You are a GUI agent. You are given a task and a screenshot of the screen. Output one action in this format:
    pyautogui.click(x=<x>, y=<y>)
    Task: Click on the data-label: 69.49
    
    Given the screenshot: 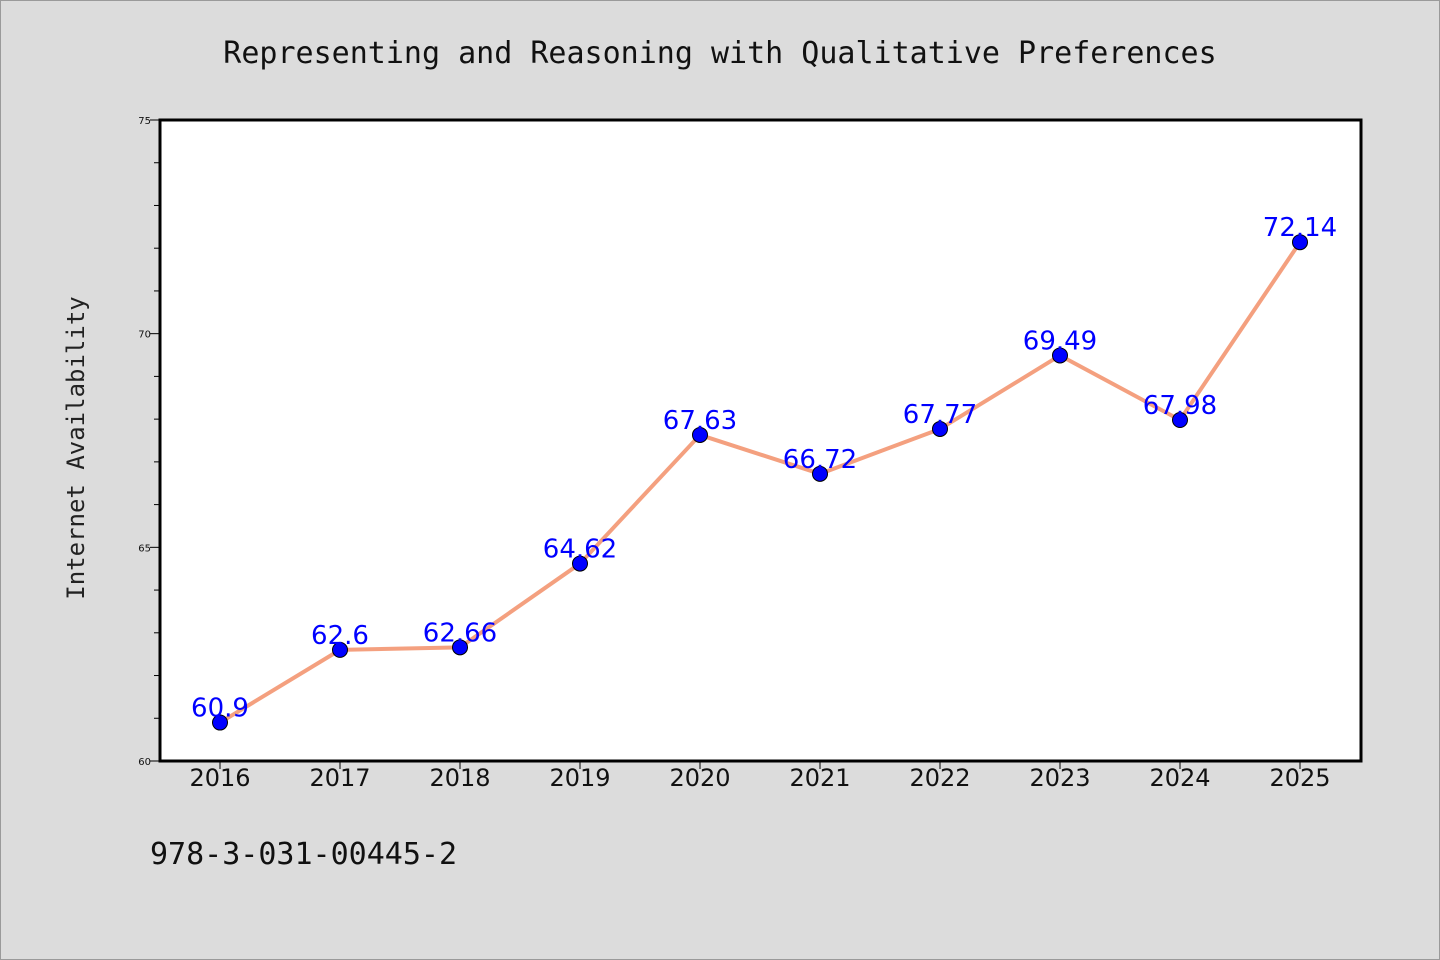 What is the action you would take?
    pyautogui.click(x=1060, y=341)
    